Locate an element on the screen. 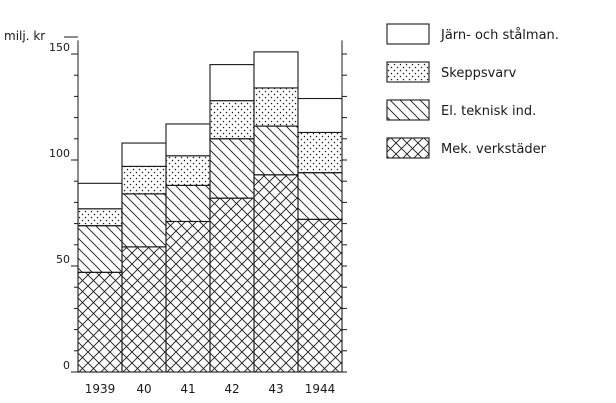 This screenshot has width=616, height=403. x-tick-label: 41 is located at coordinates (187, 389).